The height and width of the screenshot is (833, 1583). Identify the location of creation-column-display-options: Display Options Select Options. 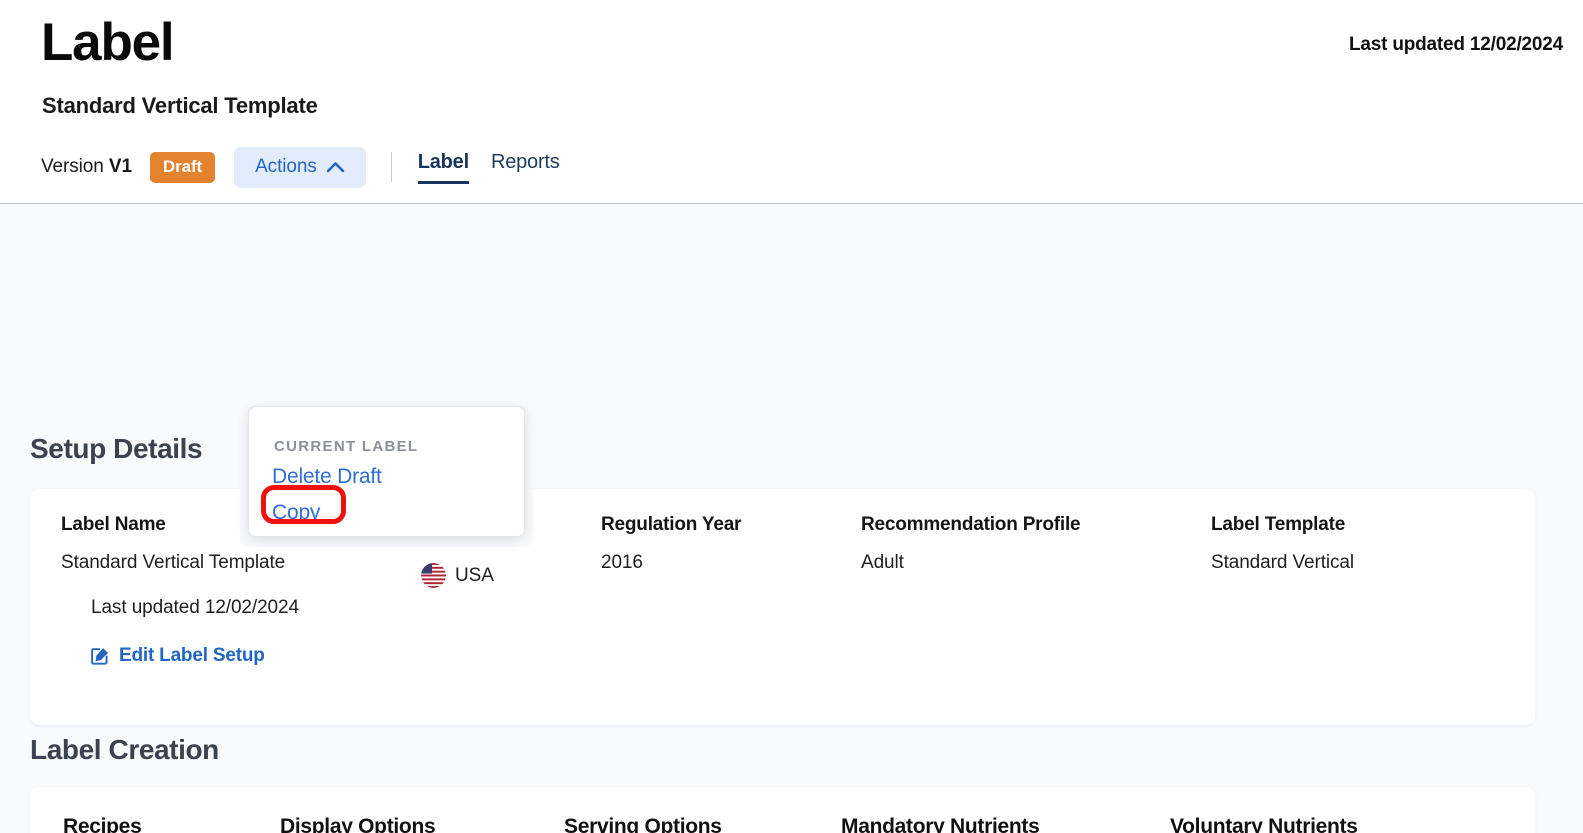
(422, 824).